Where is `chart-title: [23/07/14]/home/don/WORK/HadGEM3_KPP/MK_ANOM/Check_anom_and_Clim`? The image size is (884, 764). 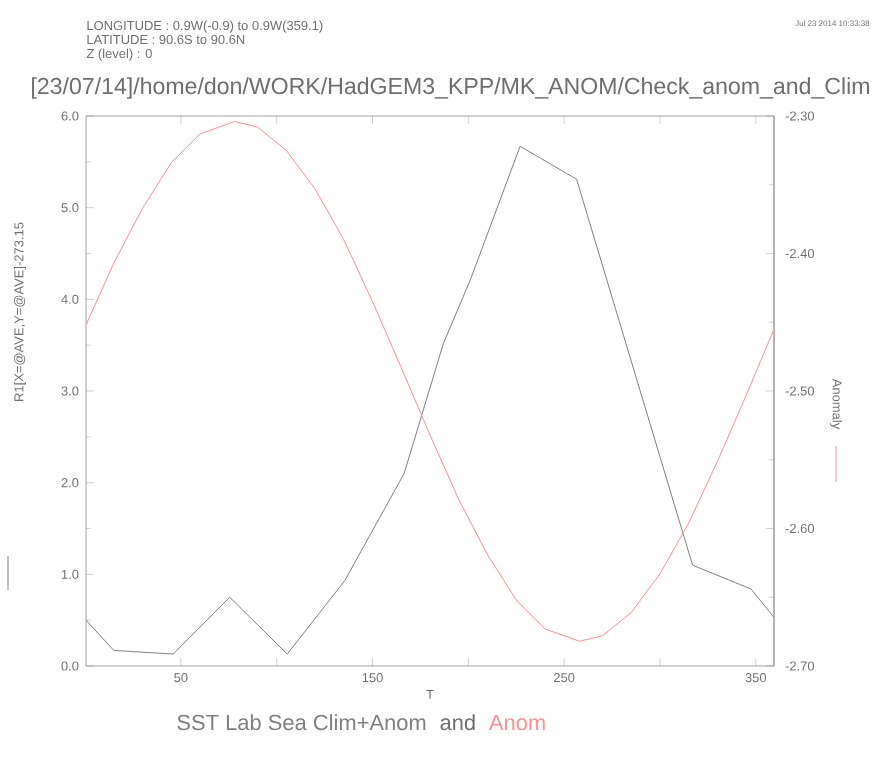
chart-title: [23/07/14]/home/don/WORK/HadGEM3_KPP/MK_ANOM/Check_anom_and_Clim is located at coordinates (450, 88).